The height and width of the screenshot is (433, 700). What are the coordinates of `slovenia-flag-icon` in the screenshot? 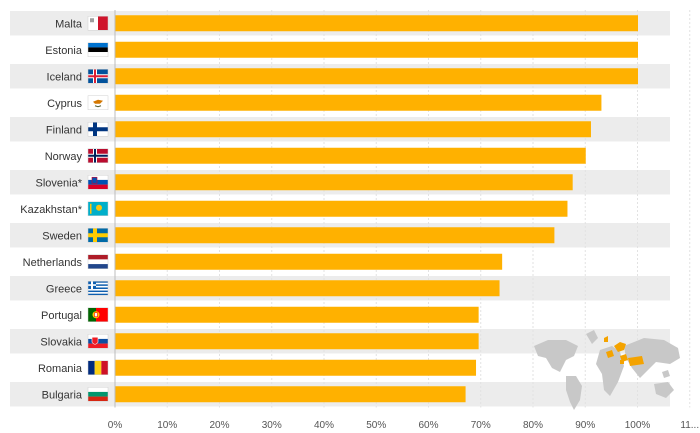 It's located at (98, 182).